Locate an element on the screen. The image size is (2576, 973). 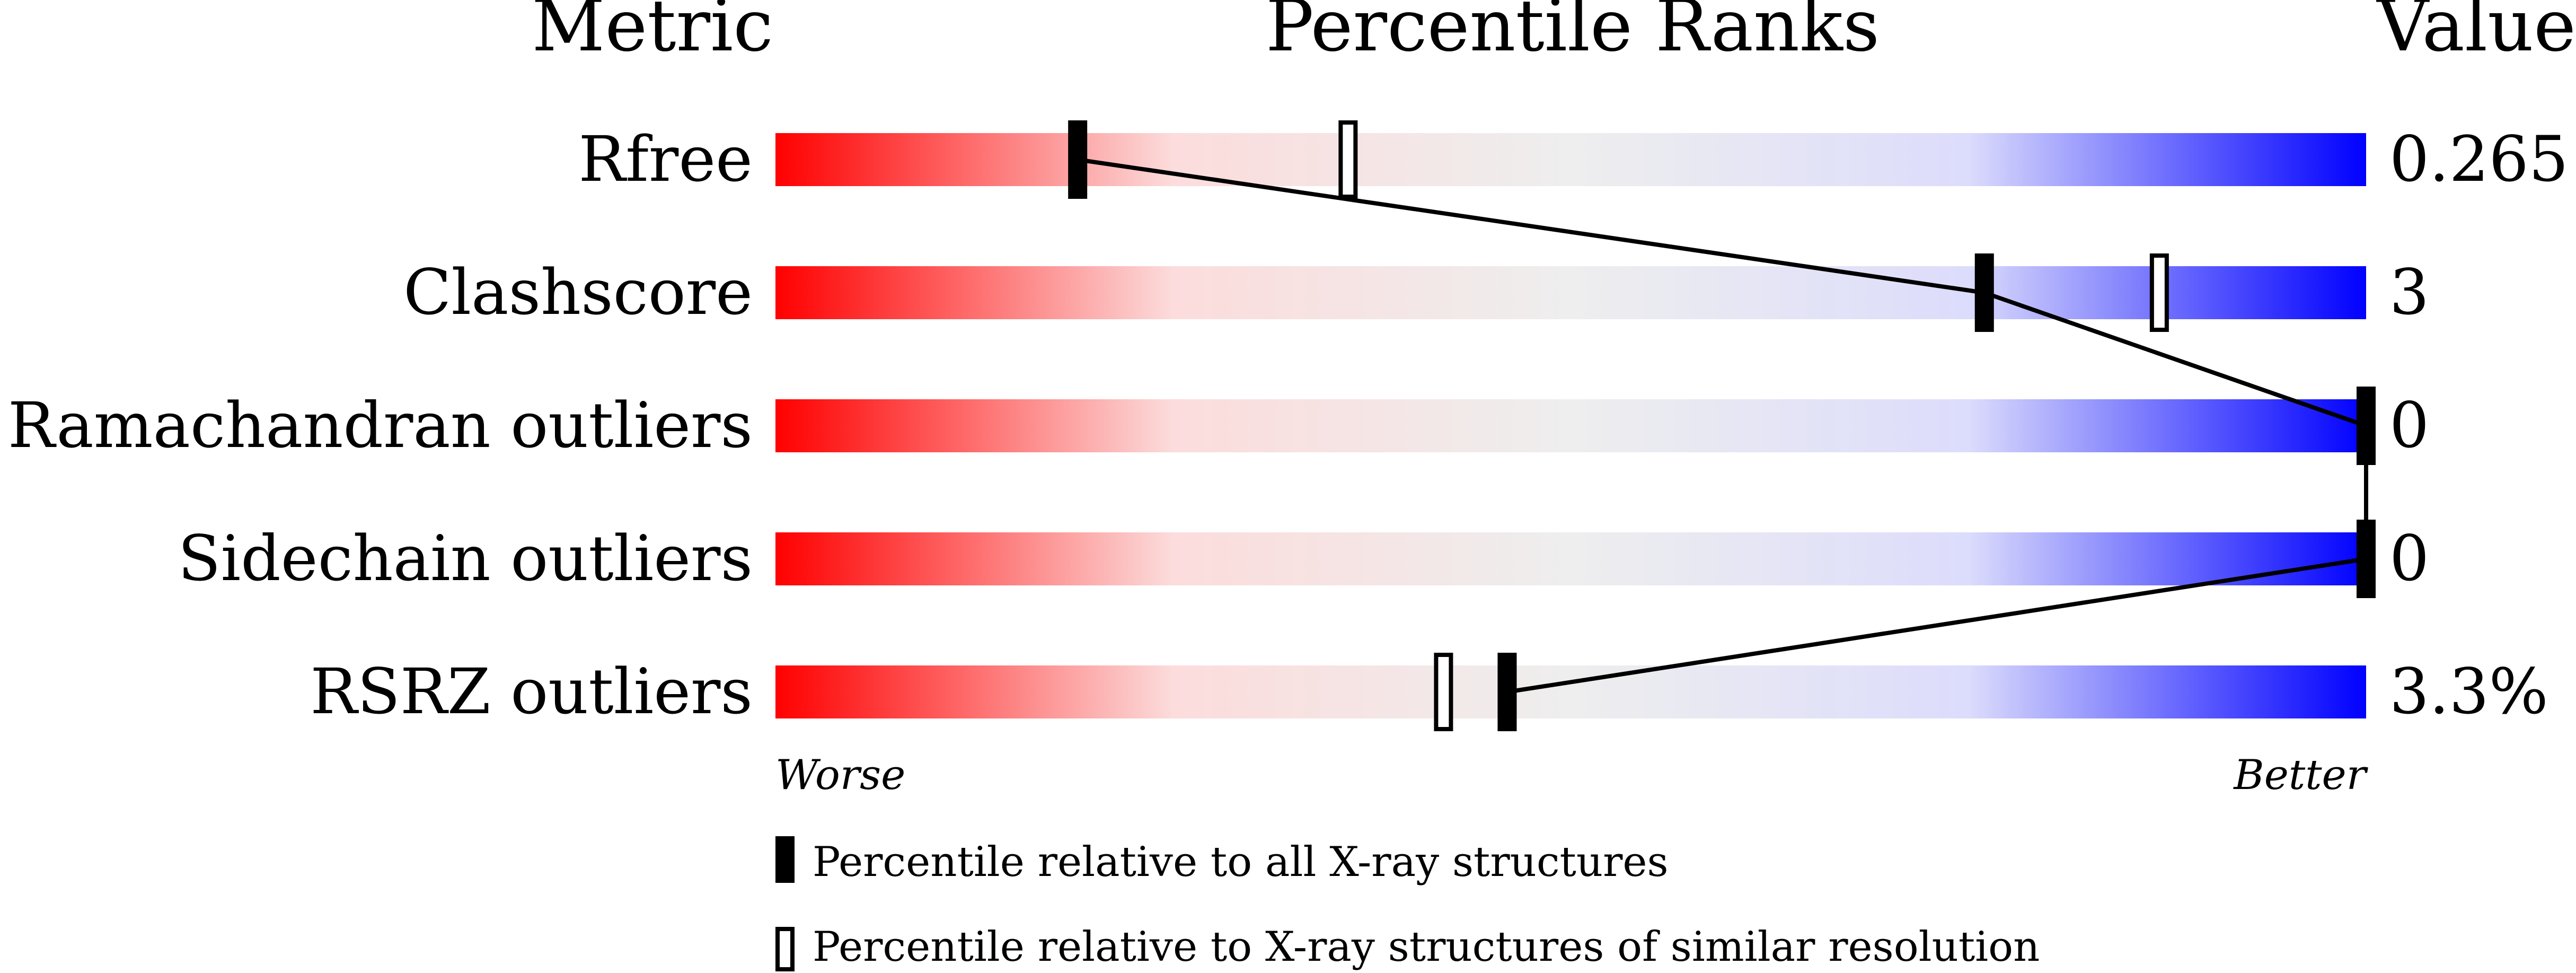
worse-label: Worse is located at coordinates (840, 775).